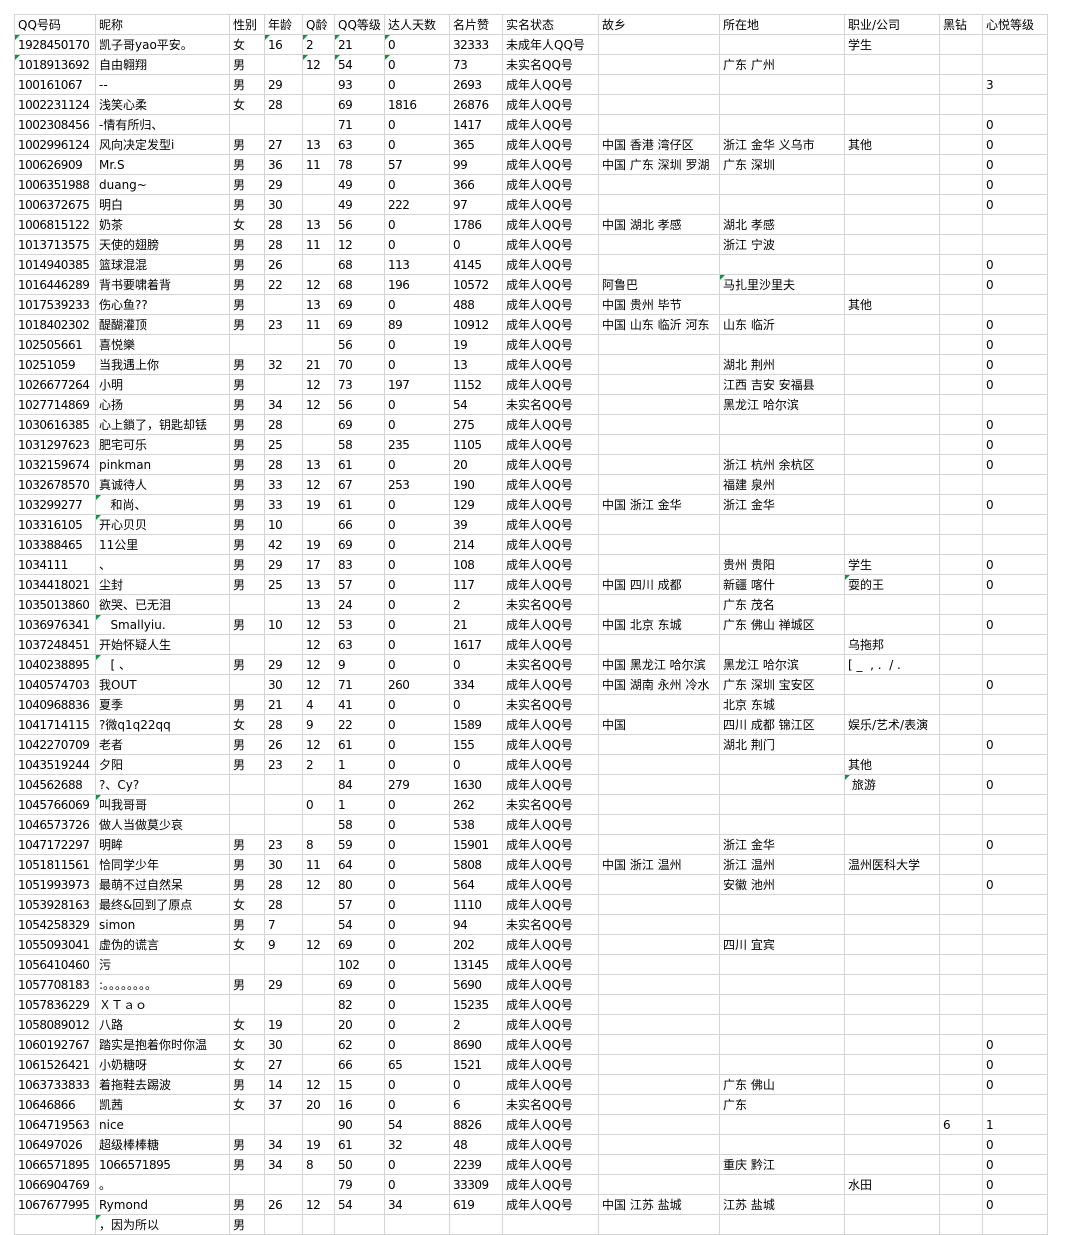  I want to click on cell-hometown: 中国 江苏 盐城, so click(659, 1204).